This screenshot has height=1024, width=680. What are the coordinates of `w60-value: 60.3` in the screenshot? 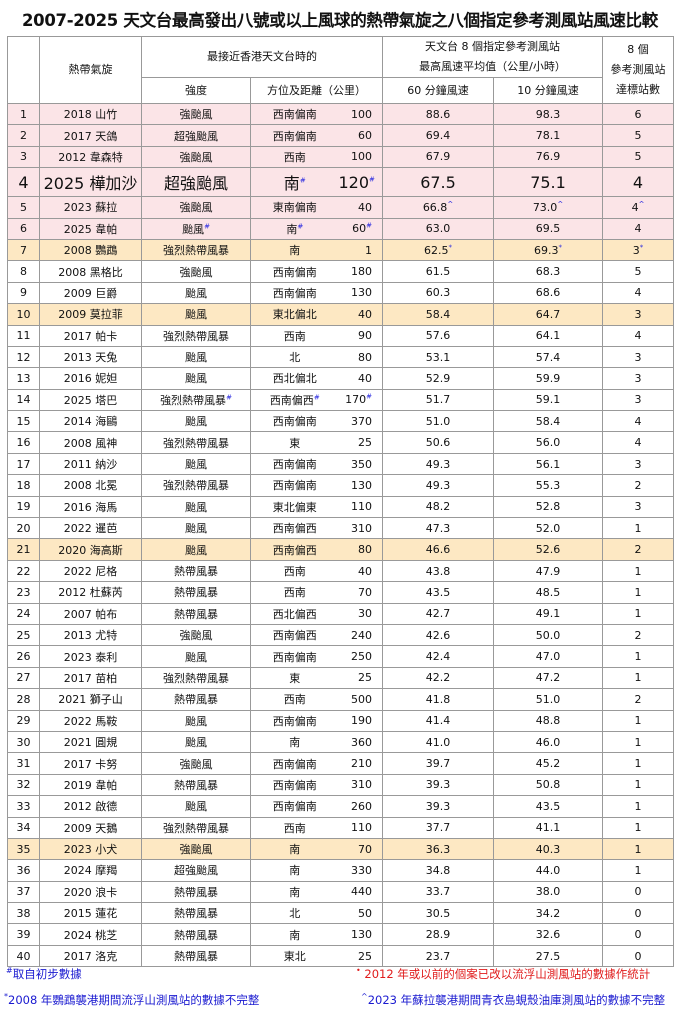 It's located at (438, 293).